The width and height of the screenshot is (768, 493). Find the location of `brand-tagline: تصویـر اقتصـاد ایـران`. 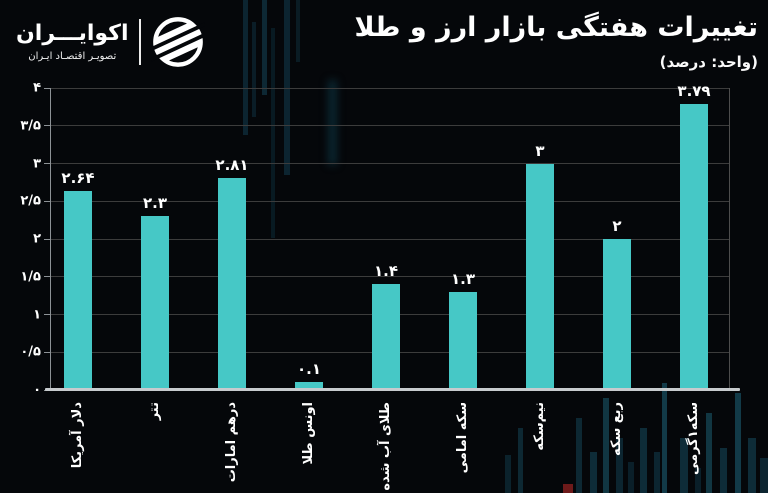

brand-tagline: تصویـر اقتصـاد ایـران is located at coordinates (72, 56).